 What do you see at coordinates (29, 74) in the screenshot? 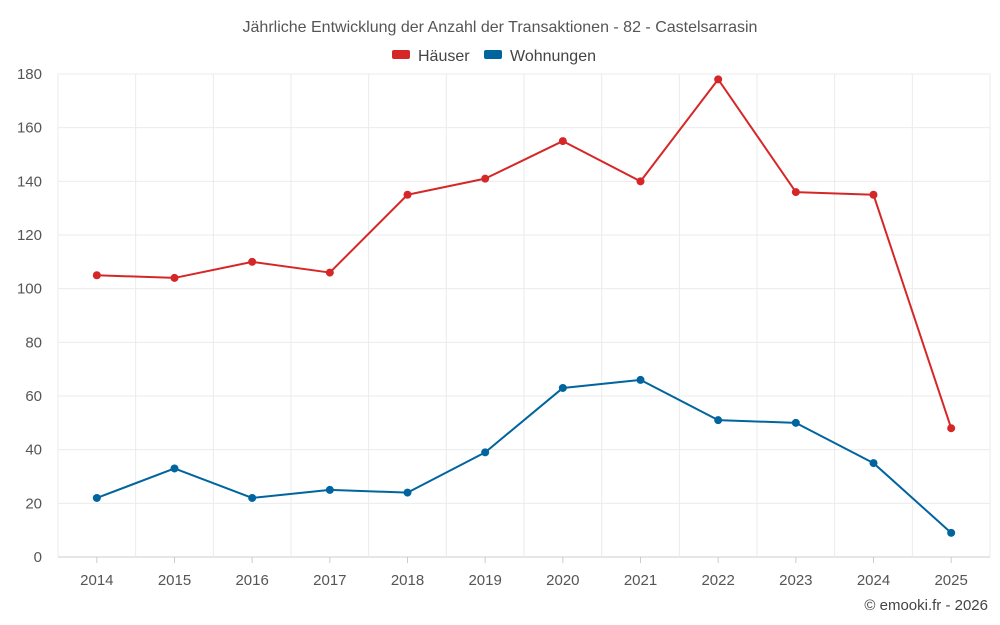
I see `y-tick-label: 180` at bounding box center [29, 74].